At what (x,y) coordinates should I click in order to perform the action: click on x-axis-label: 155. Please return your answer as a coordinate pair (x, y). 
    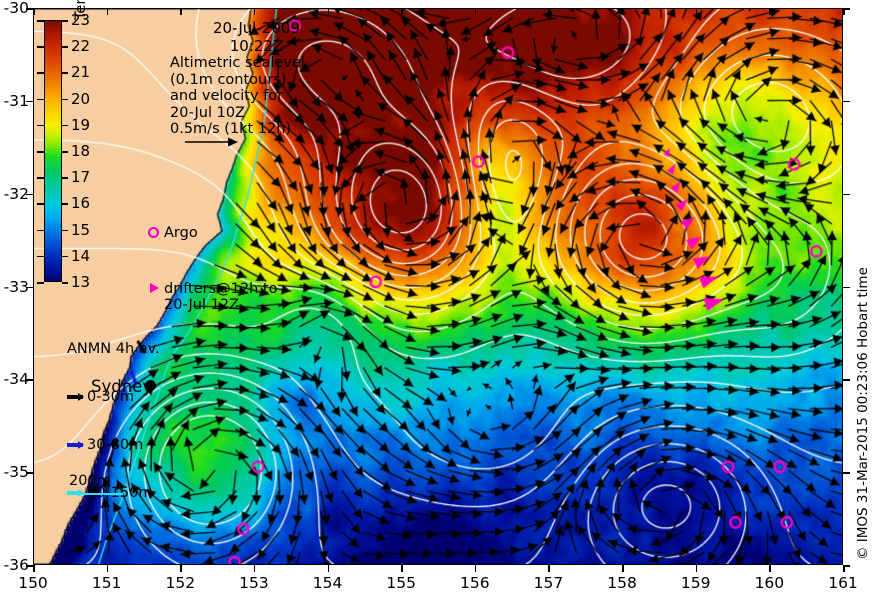
    Looking at the image, I should click on (401, 583).